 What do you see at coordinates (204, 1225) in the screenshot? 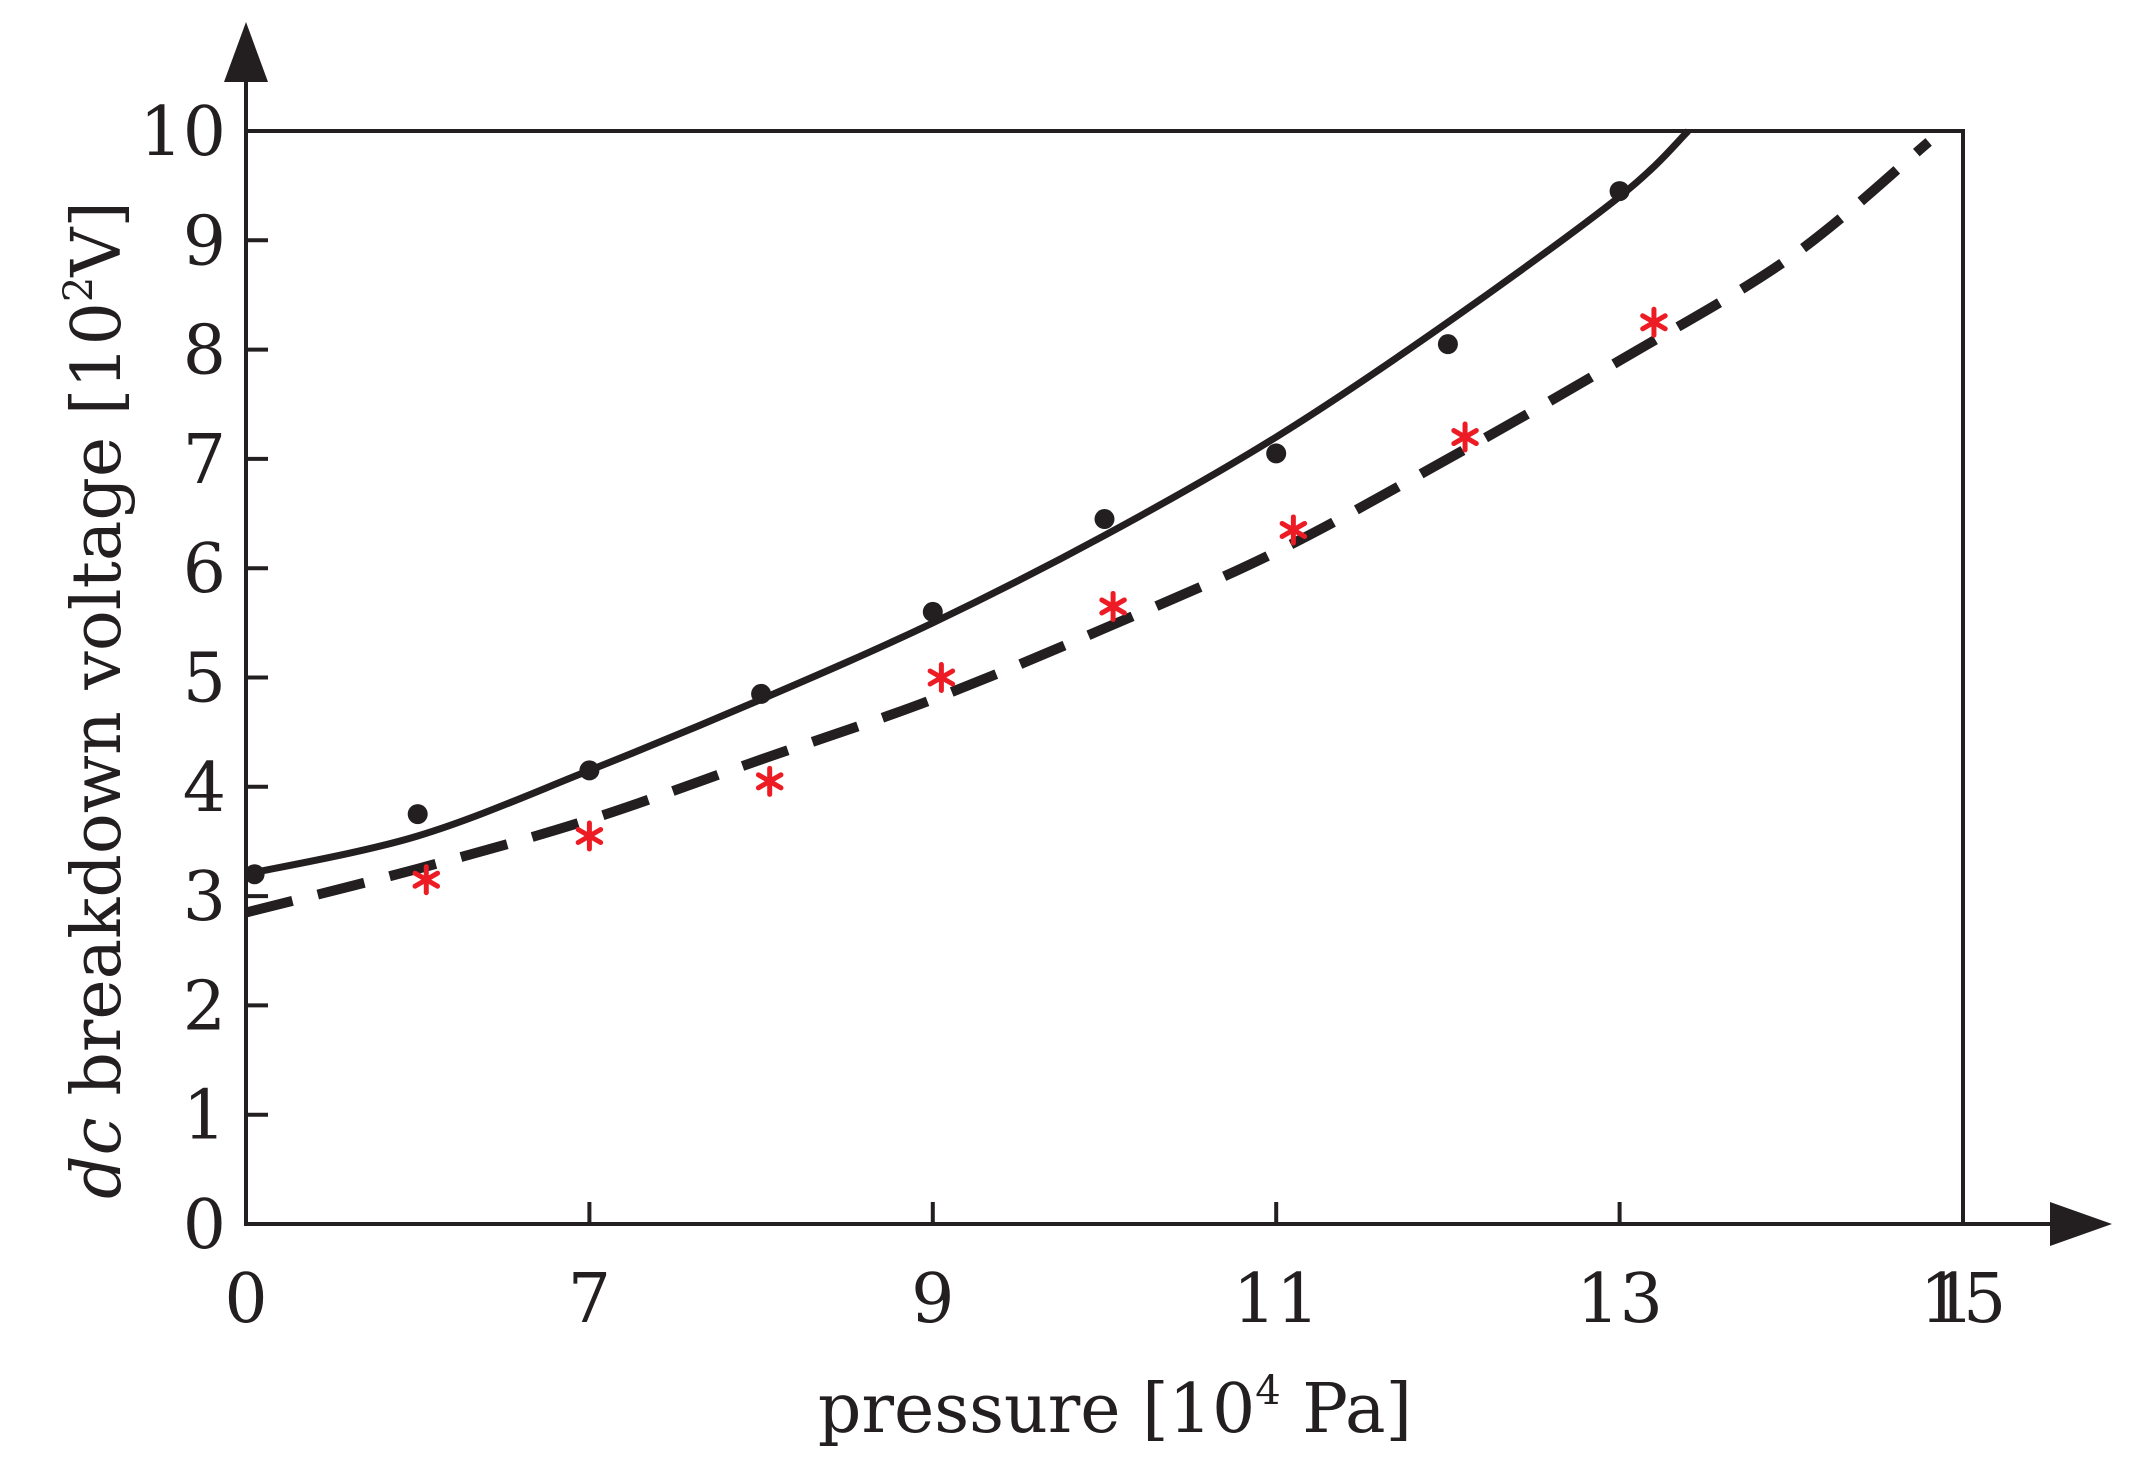
I see `y-tick-label: 0` at bounding box center [204, 1225].